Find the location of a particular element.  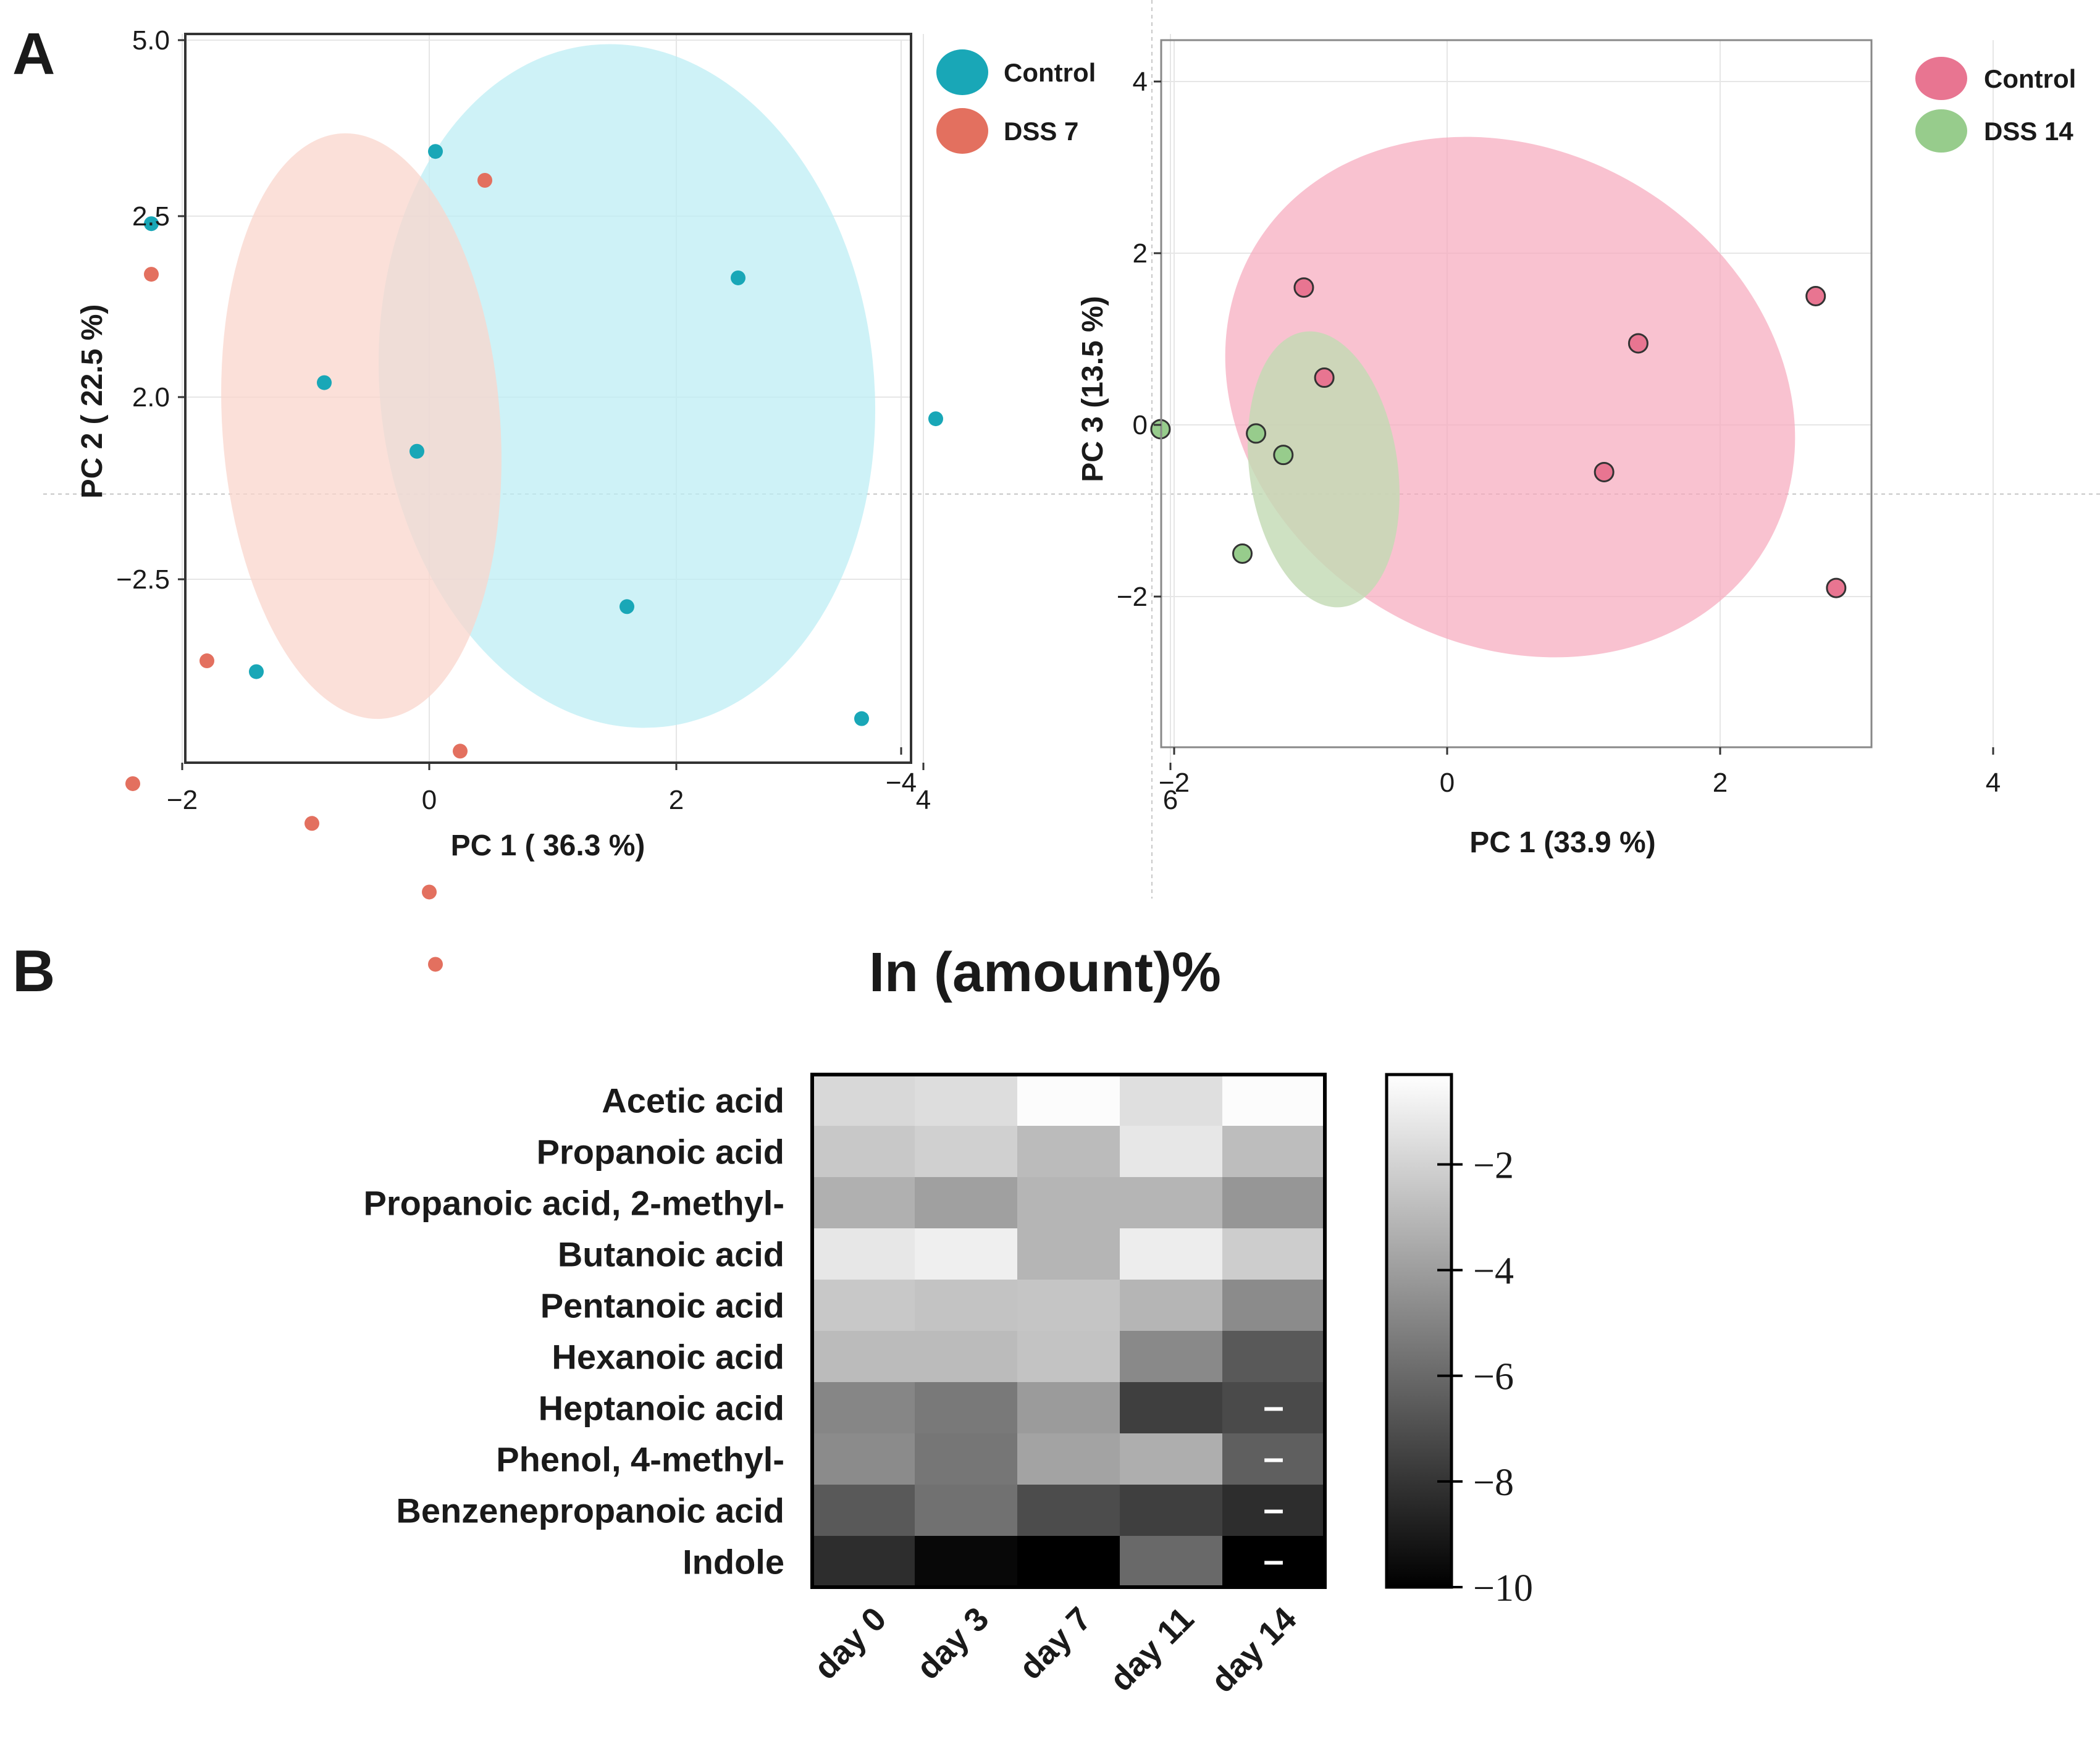

colorbar-tick-label: −8 is located at coordinates (1494, 1483).